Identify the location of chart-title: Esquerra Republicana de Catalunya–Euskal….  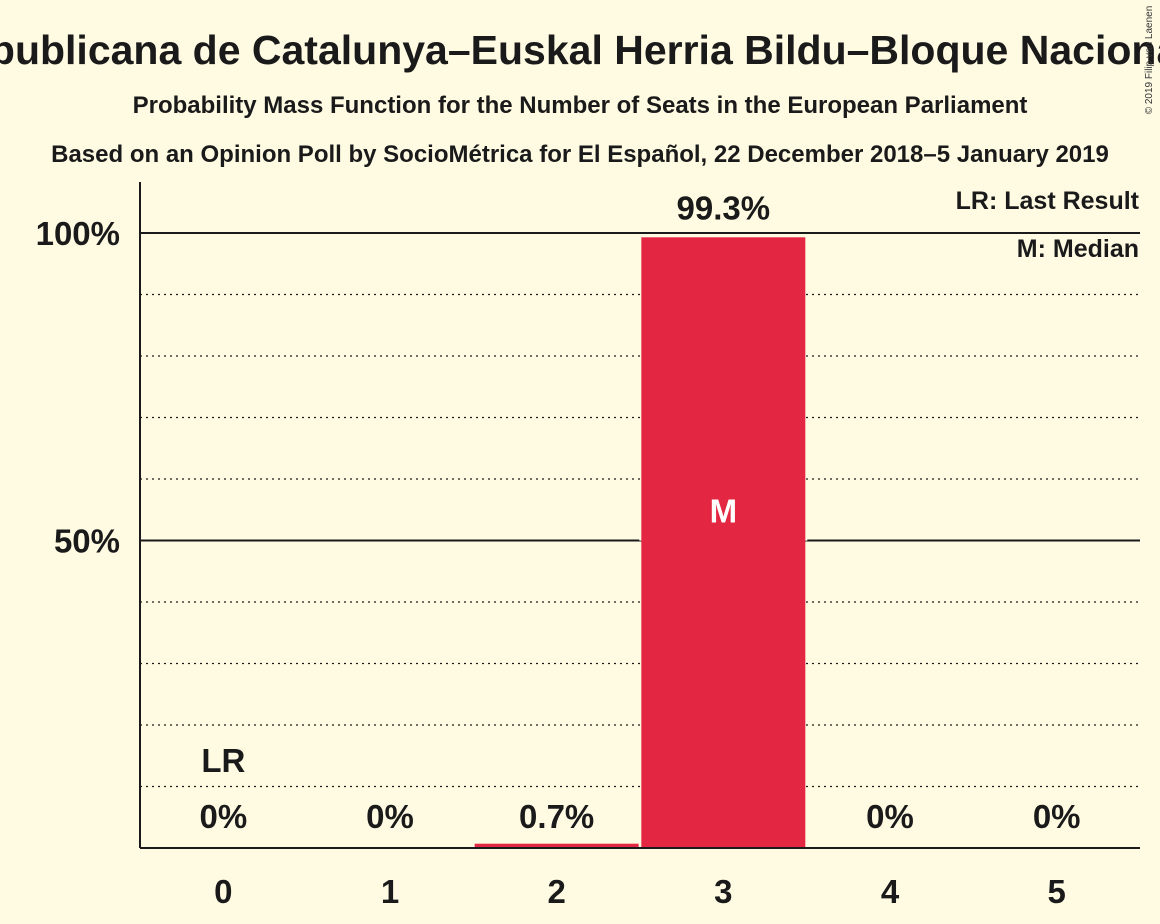
(580, 50).